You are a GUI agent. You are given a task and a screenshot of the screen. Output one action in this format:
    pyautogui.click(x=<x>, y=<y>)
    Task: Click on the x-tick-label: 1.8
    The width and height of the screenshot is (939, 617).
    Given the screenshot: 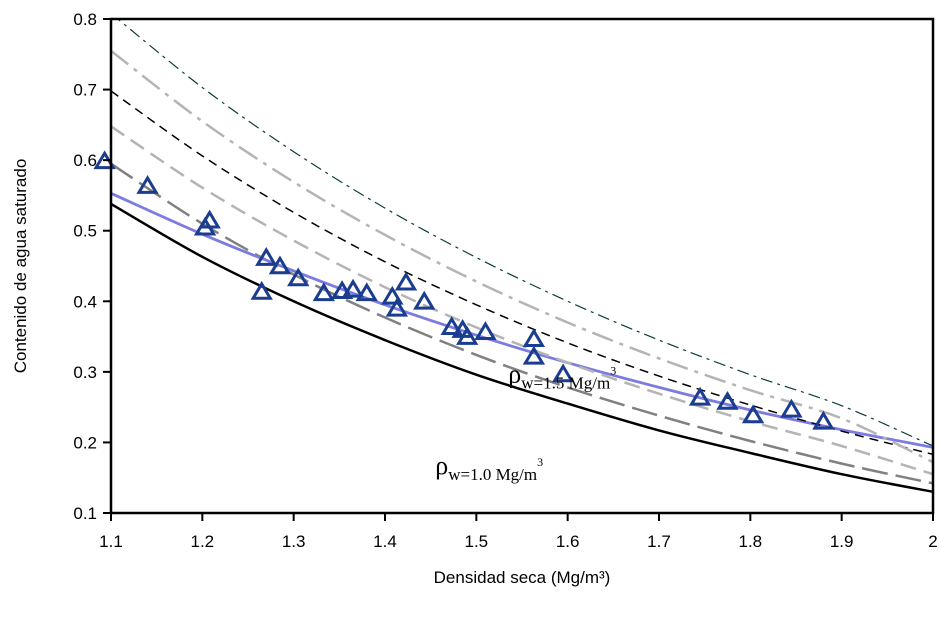 What is the action you would take?
    pyautogui.click(x=751, y=541)
    